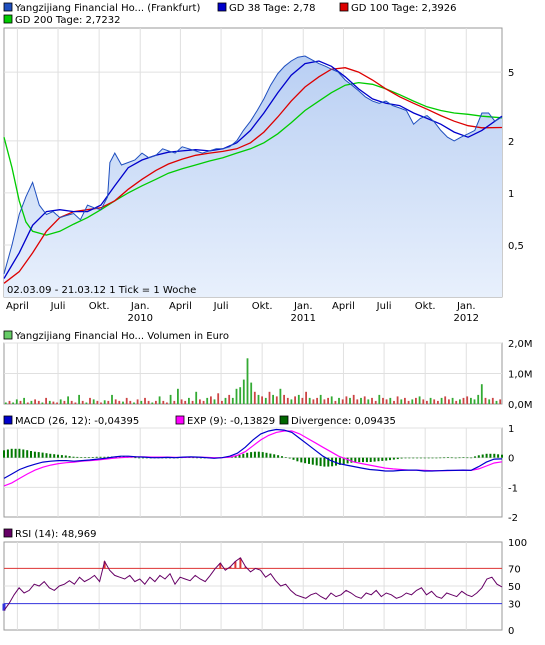 The height and width of the screenshot is (645, 545). I want to click on rsi-line, so click(253, 584).